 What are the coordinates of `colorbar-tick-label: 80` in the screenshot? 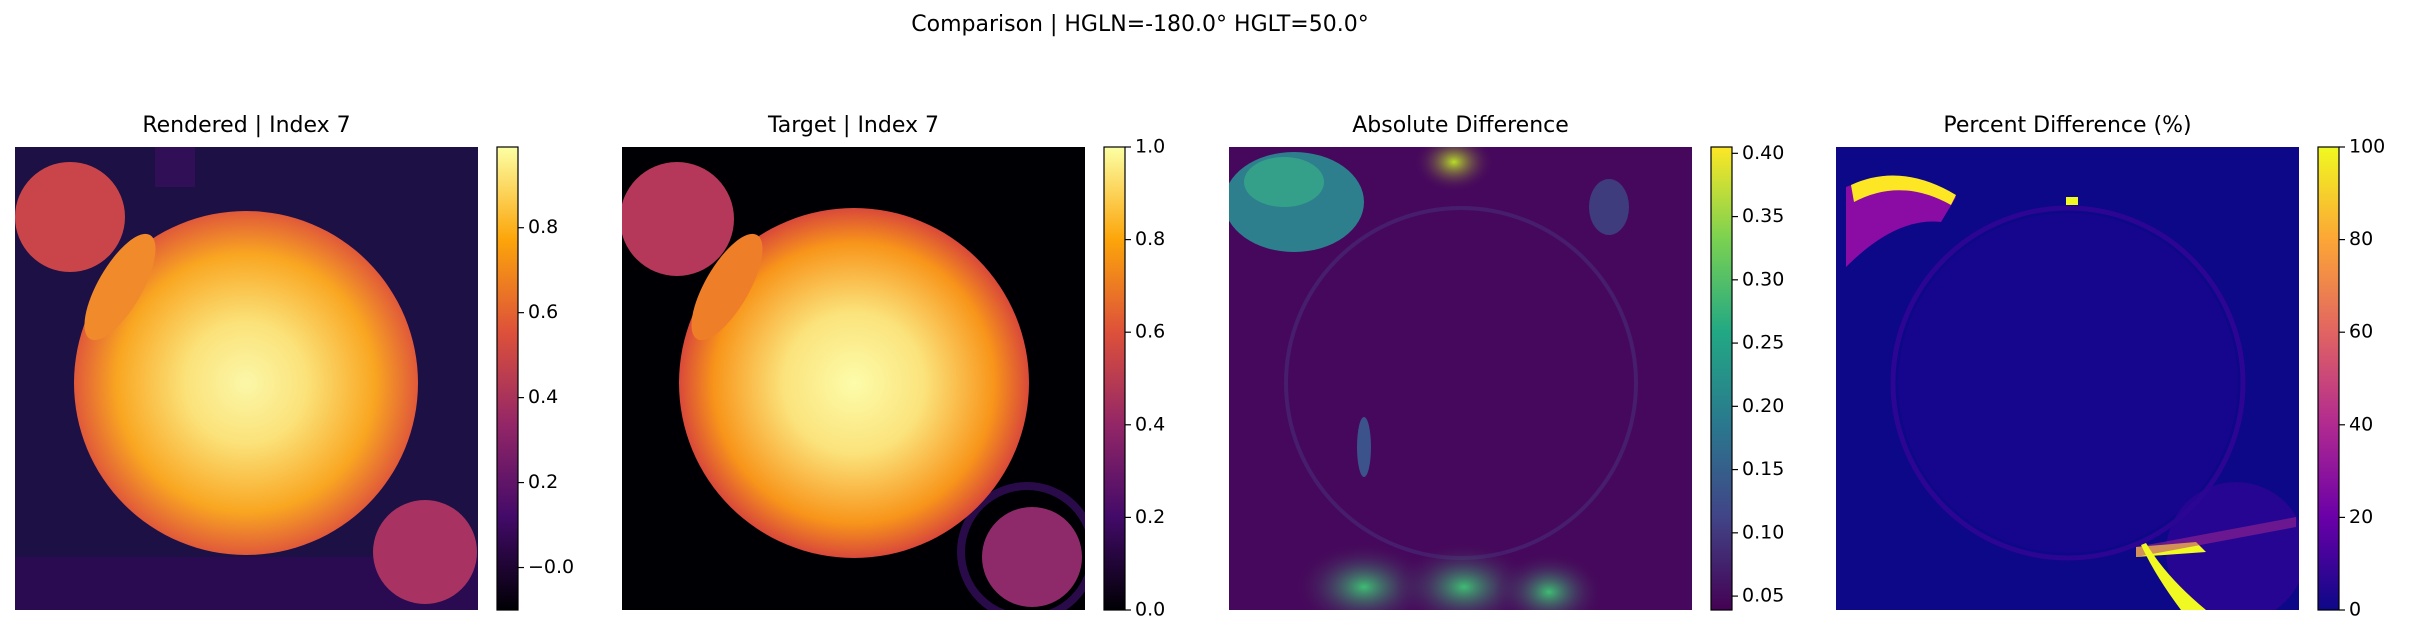 It's located at (2361, 239).